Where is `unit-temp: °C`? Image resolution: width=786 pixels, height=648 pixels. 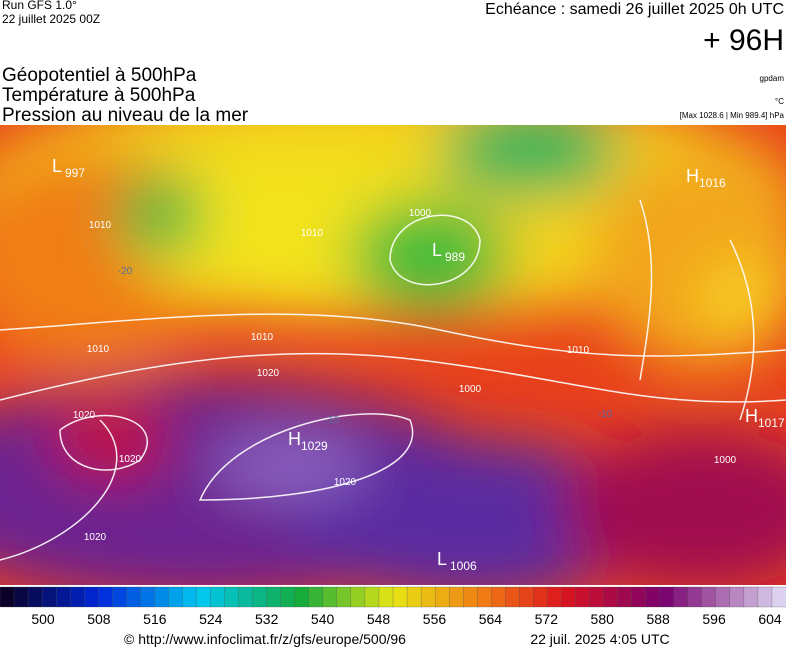
unit-temp: °C is located at coordinates (779, 101).